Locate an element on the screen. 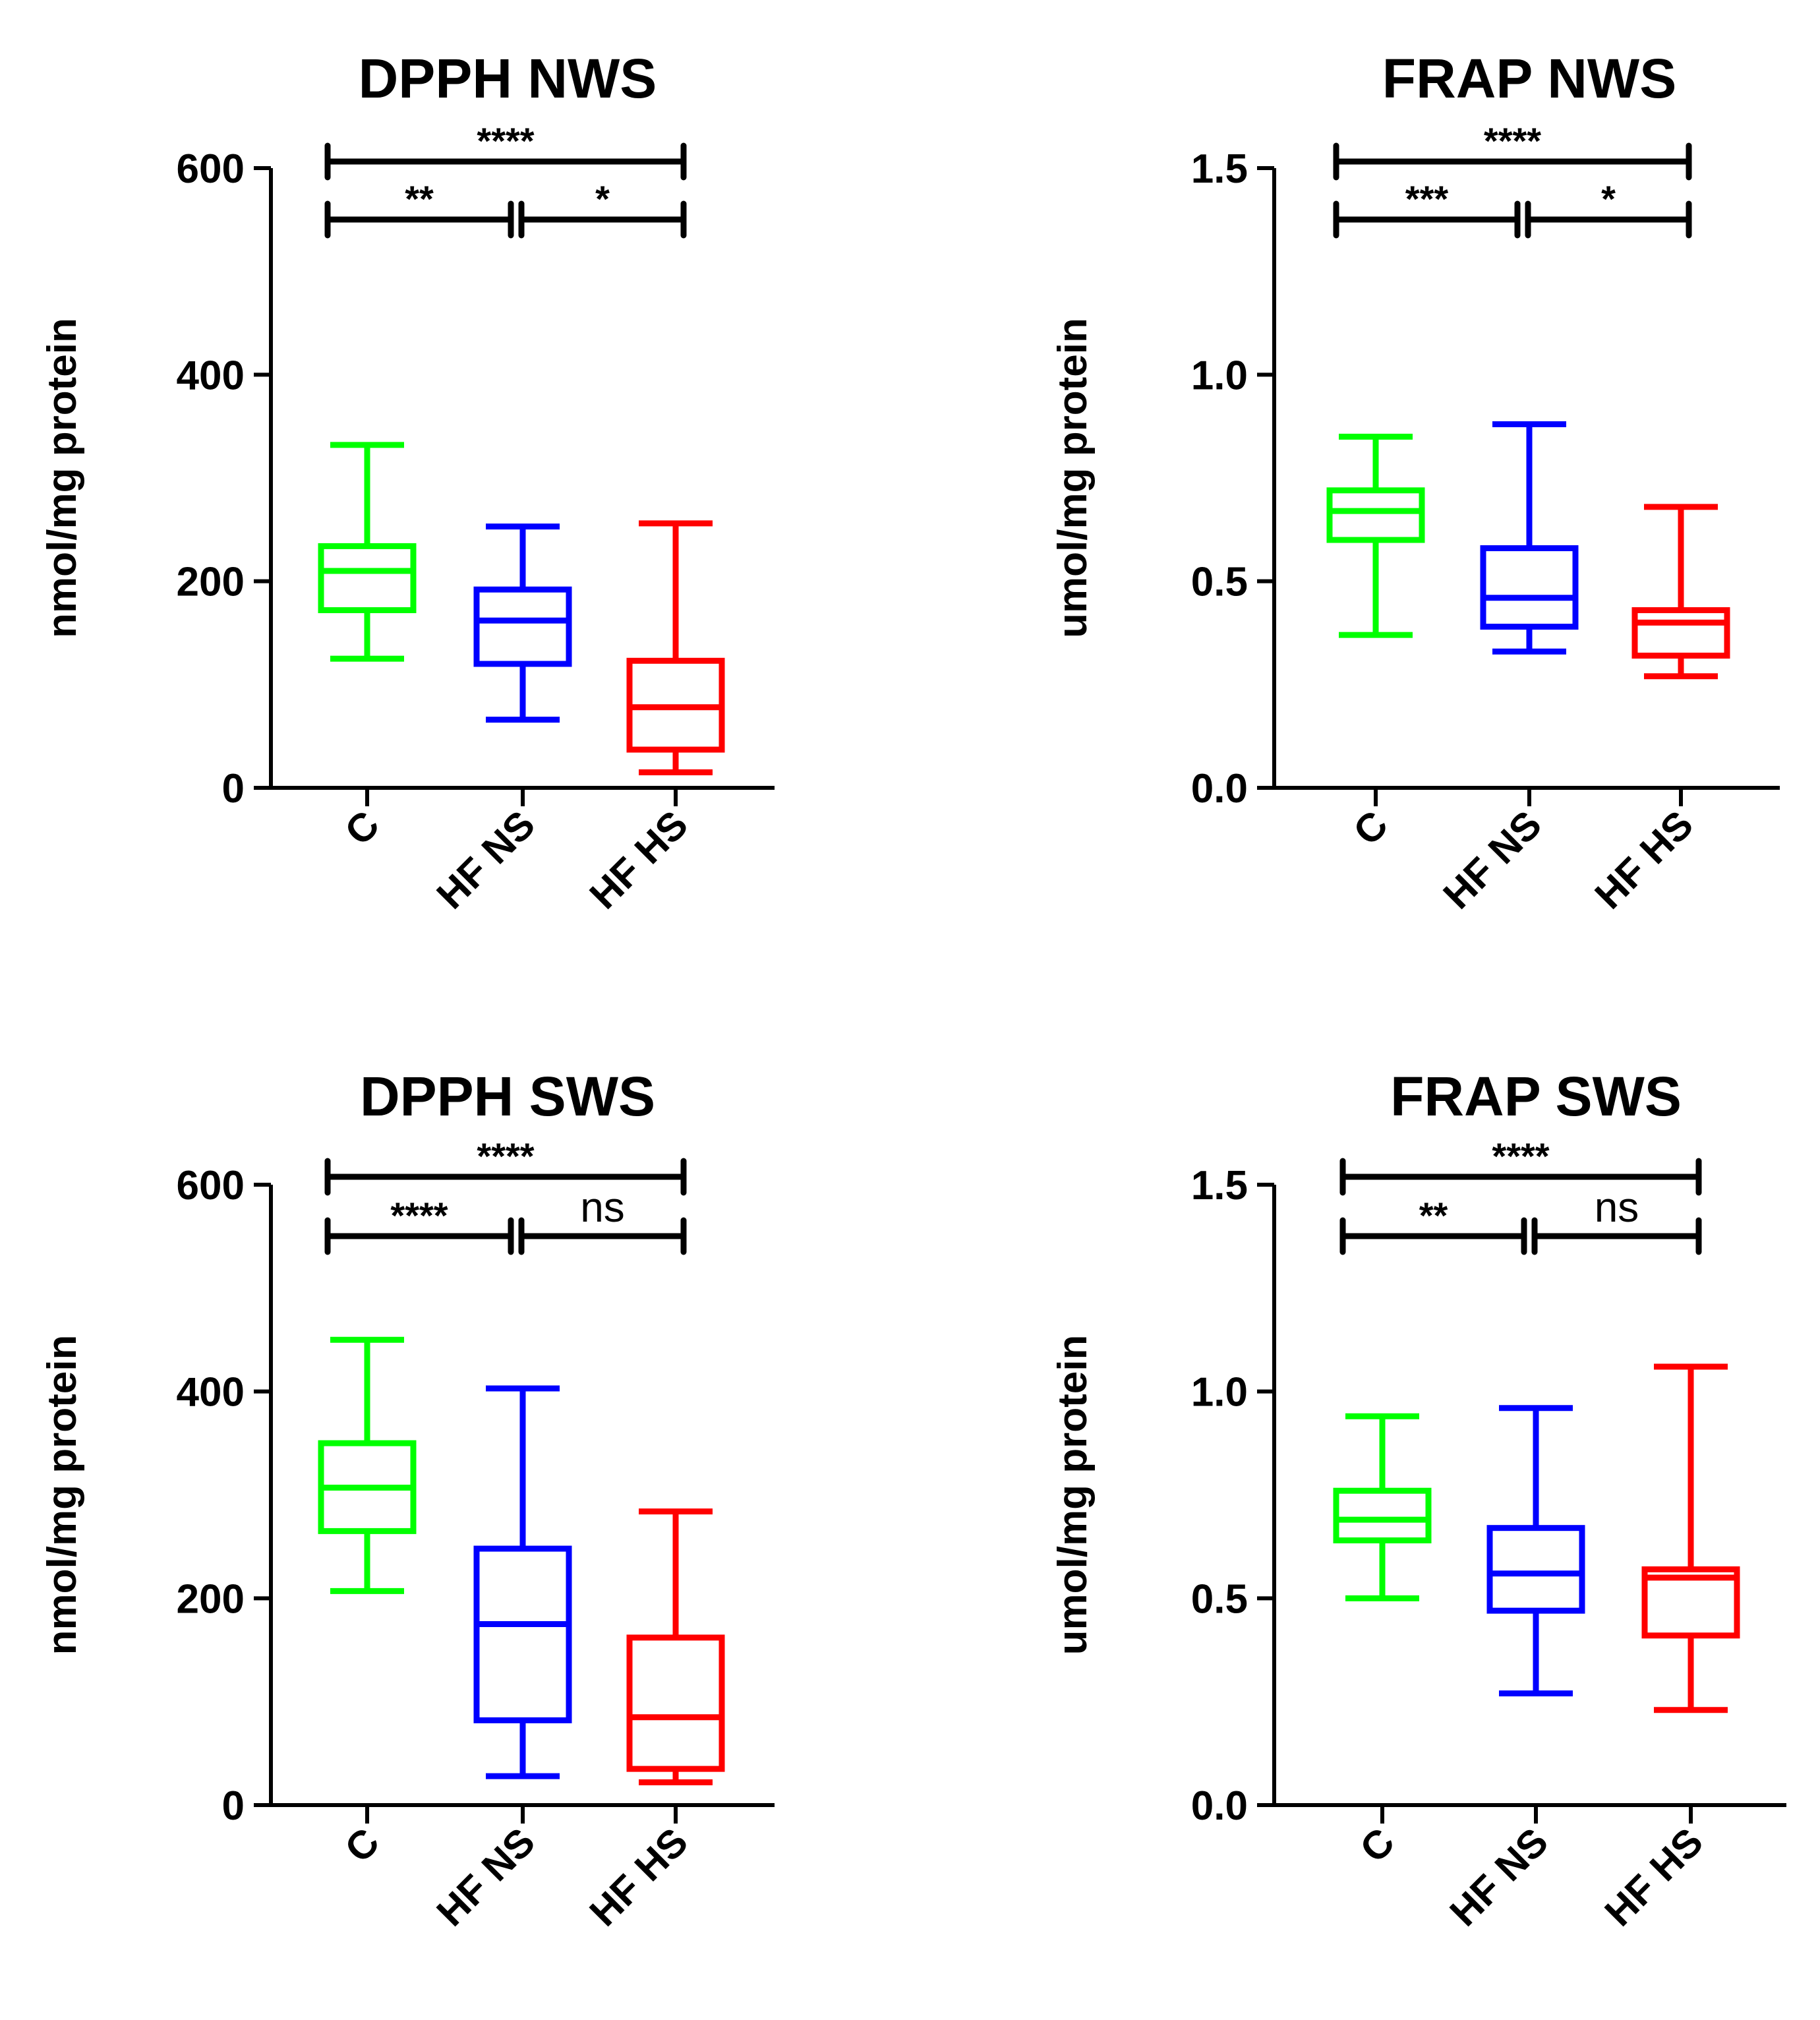 The width and height of the screenshot is (1820, 2020). frap-sws-y-tick-label: 1.0 is located at coordinates (1219, 1393).